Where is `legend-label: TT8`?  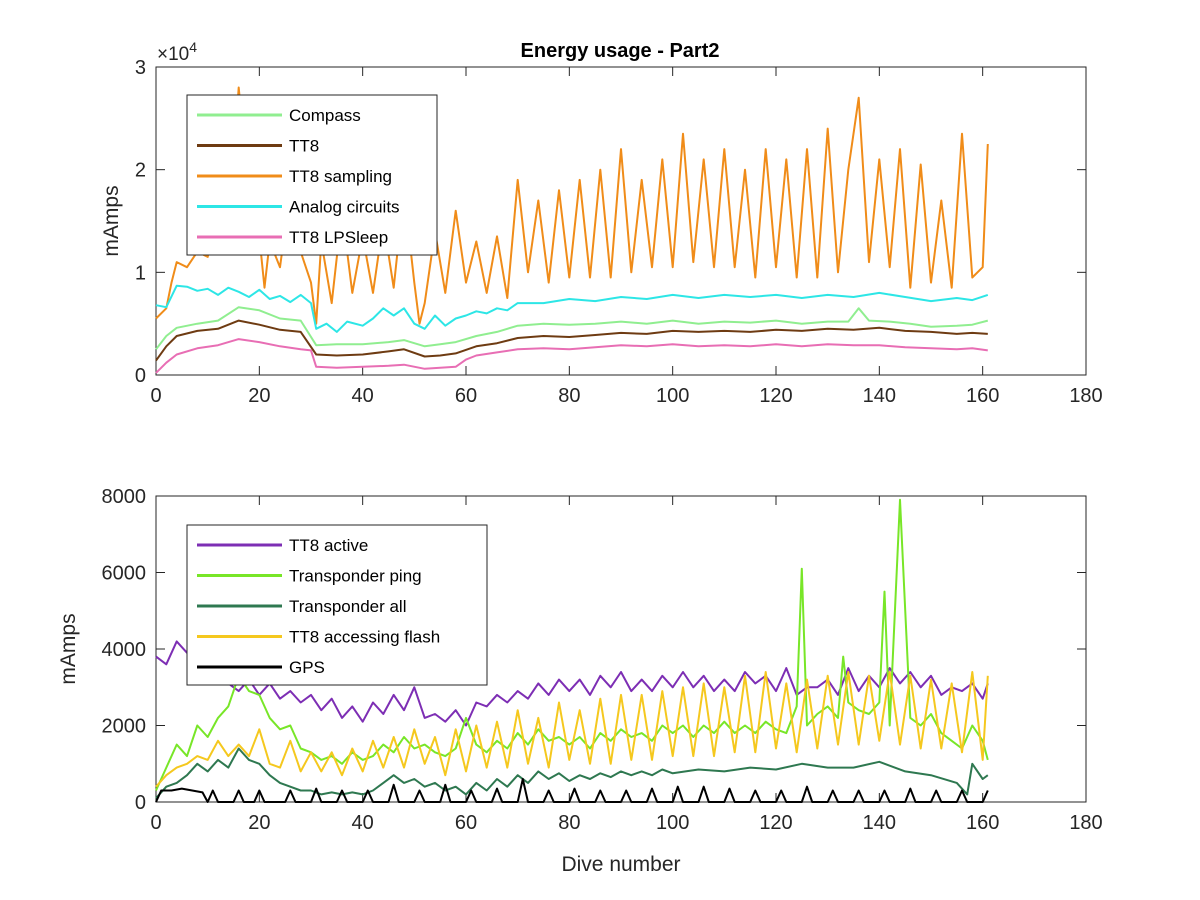 legend-label: TT8 is located at coordinates (304, 146).